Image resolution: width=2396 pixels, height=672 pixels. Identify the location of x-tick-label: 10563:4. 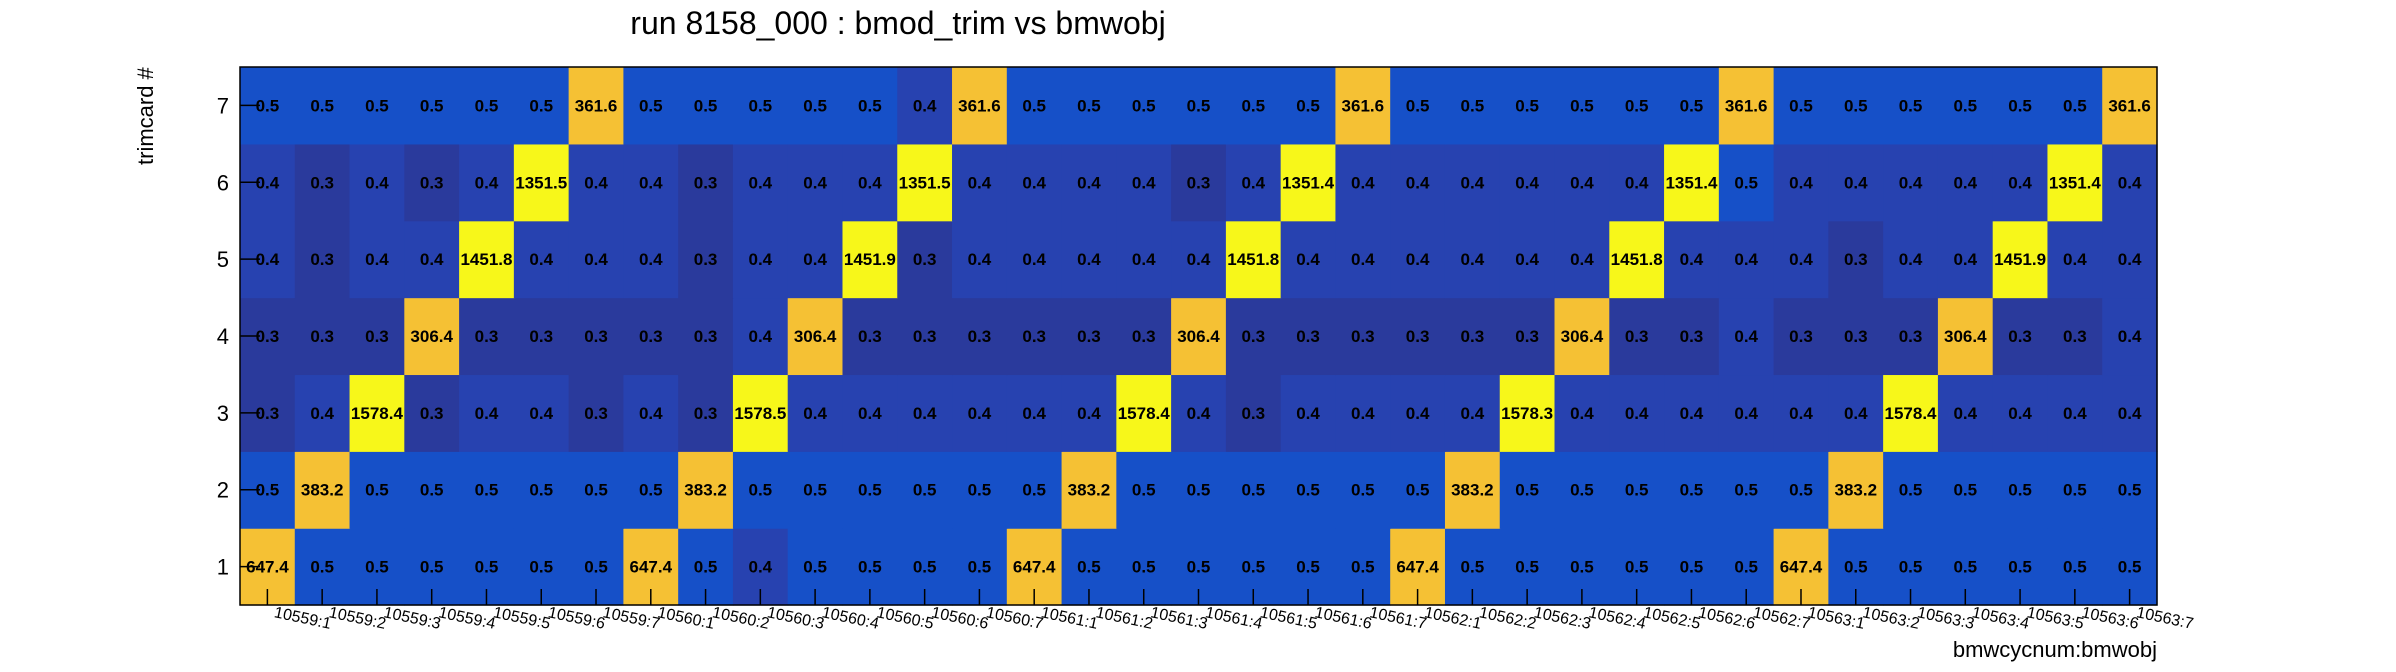
(2000, 618).